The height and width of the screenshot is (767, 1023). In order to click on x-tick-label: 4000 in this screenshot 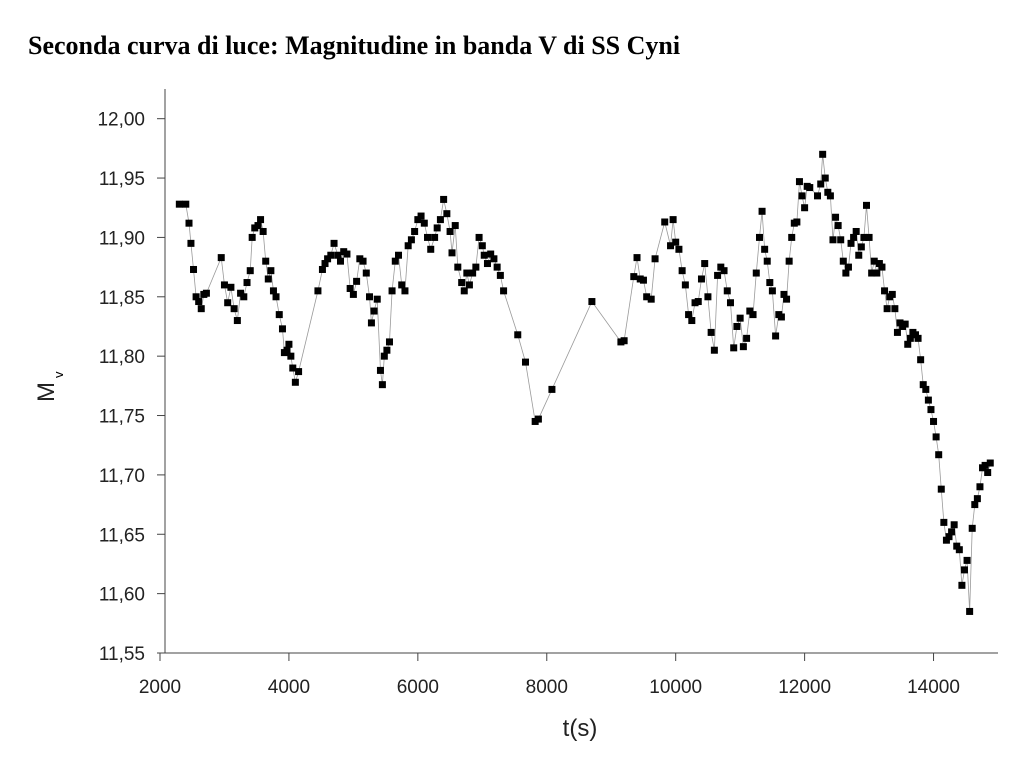, I will do `click(289, 687)`.